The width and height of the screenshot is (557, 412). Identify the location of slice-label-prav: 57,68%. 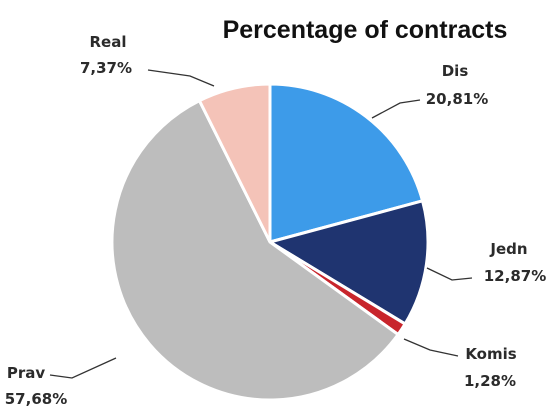
(36, 399).